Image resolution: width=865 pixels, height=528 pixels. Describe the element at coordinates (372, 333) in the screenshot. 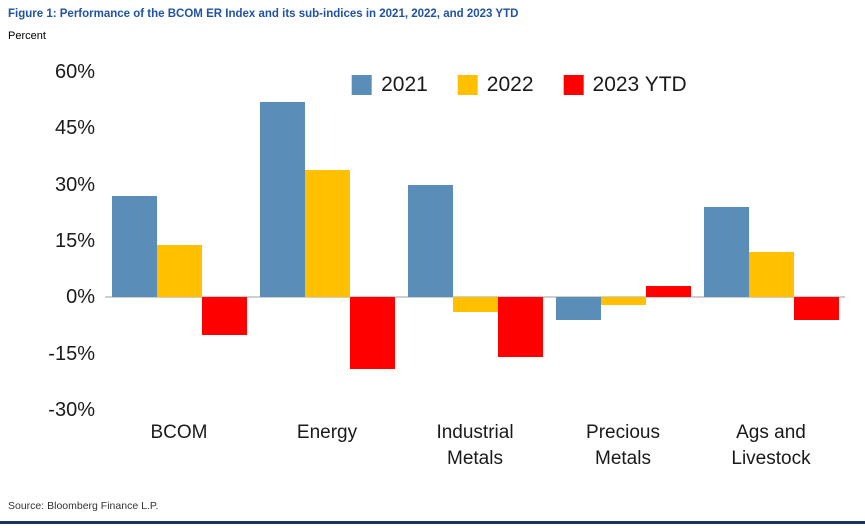

I see `bar-2023-ytd-energy` at that location.